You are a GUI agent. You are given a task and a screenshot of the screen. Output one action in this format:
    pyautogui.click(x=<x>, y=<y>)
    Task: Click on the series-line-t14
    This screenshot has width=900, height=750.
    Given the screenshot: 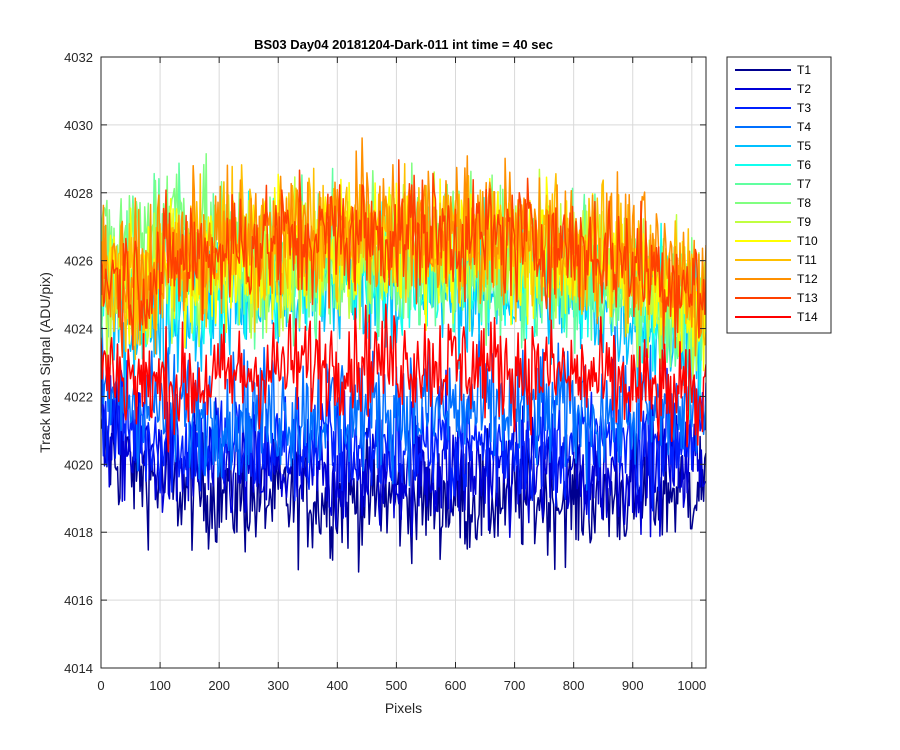 What is the action you would take?
    pyautogui.click(x=403, y=378)
    